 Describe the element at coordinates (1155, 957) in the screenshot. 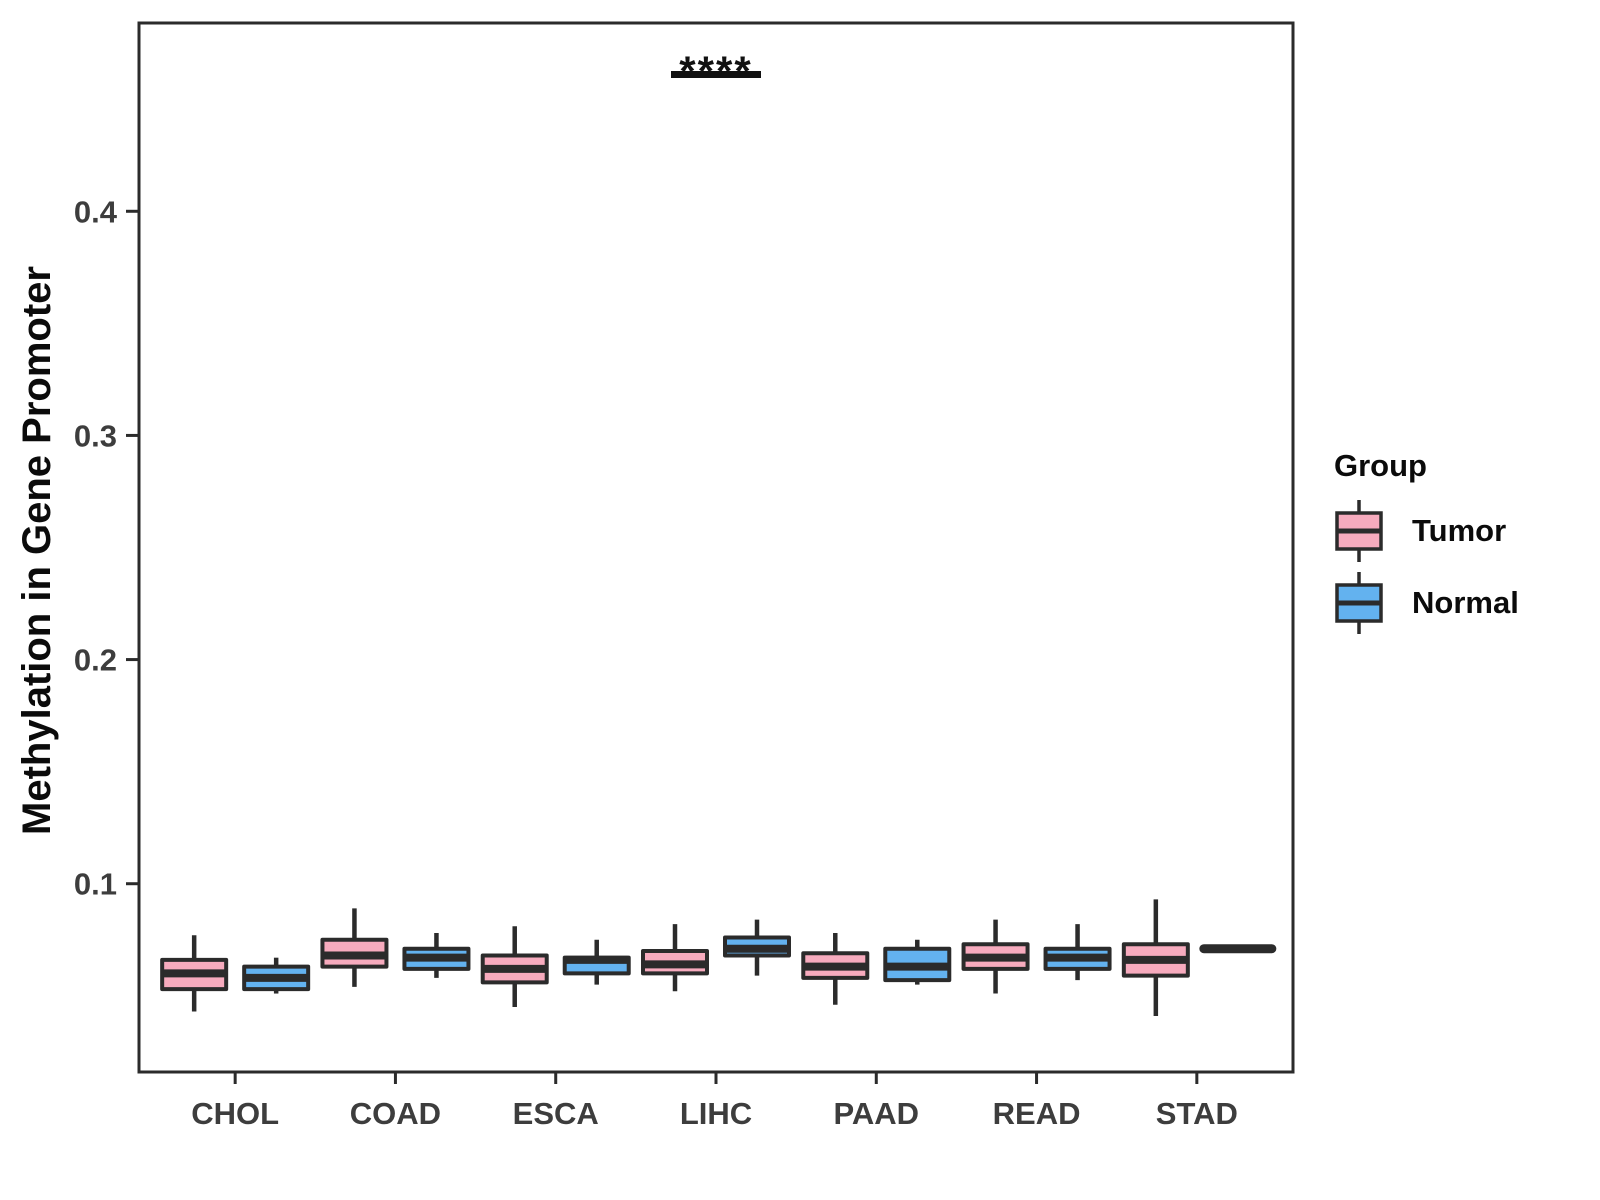

I see `box-STAD-Tumor` at that location.